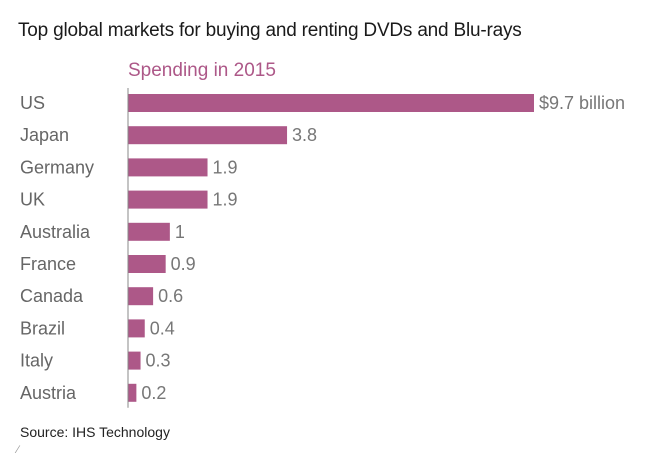 The width and height of the screenshot is (659, 464). What do you see at coordinates (57, 167) in the screenshot?
I see `category-label-2: Germany` at bounding box center [57, 167].